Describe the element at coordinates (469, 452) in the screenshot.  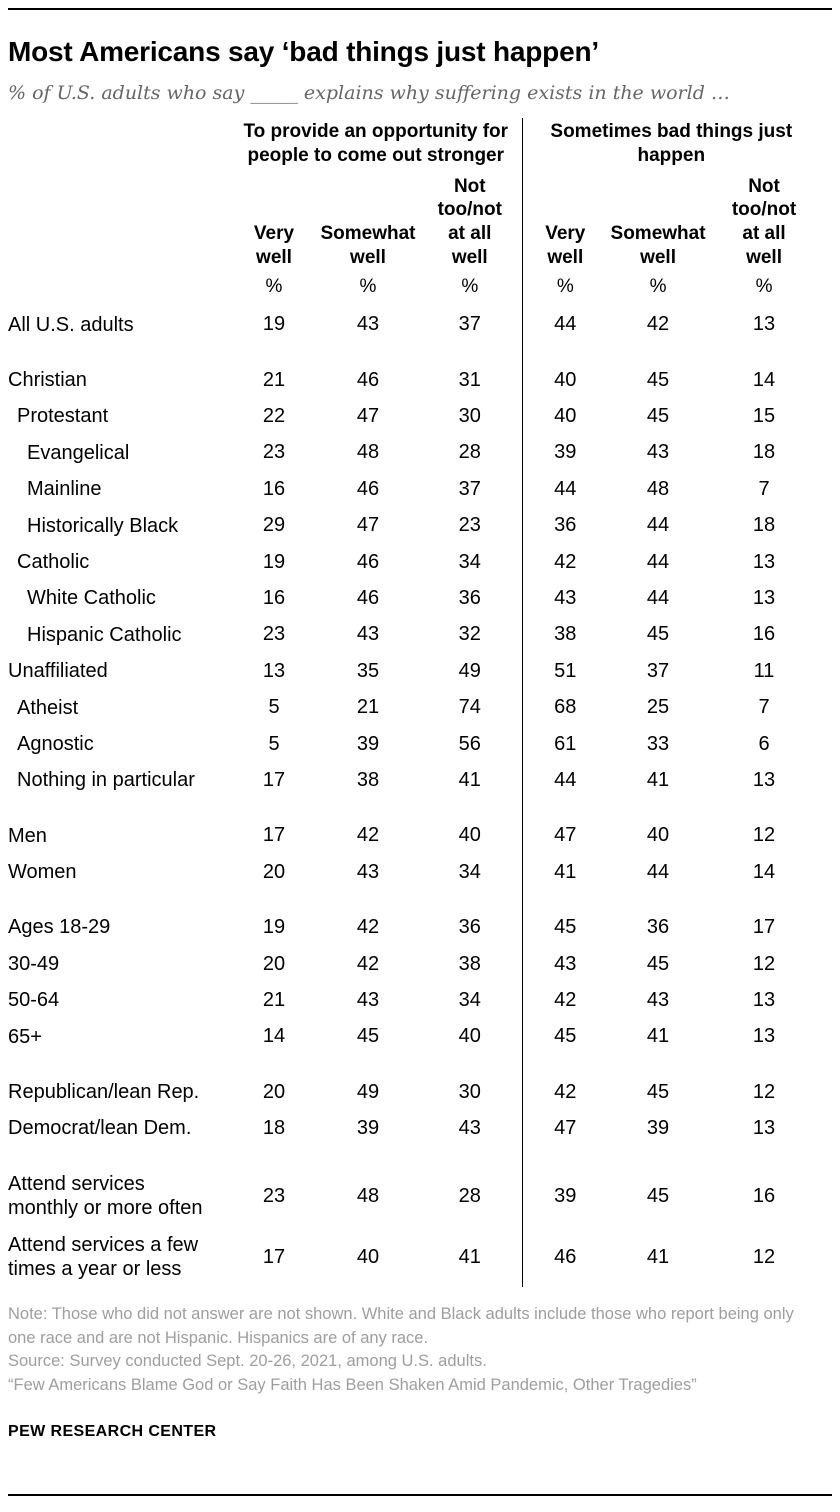
I see `value-cell: 28` at that location.